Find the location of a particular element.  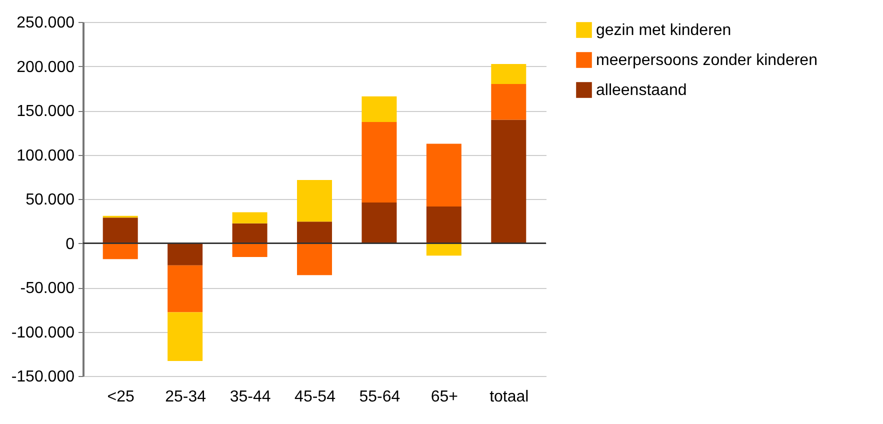

y-tick-label: 50.000 is located at coordinates (50, 200).